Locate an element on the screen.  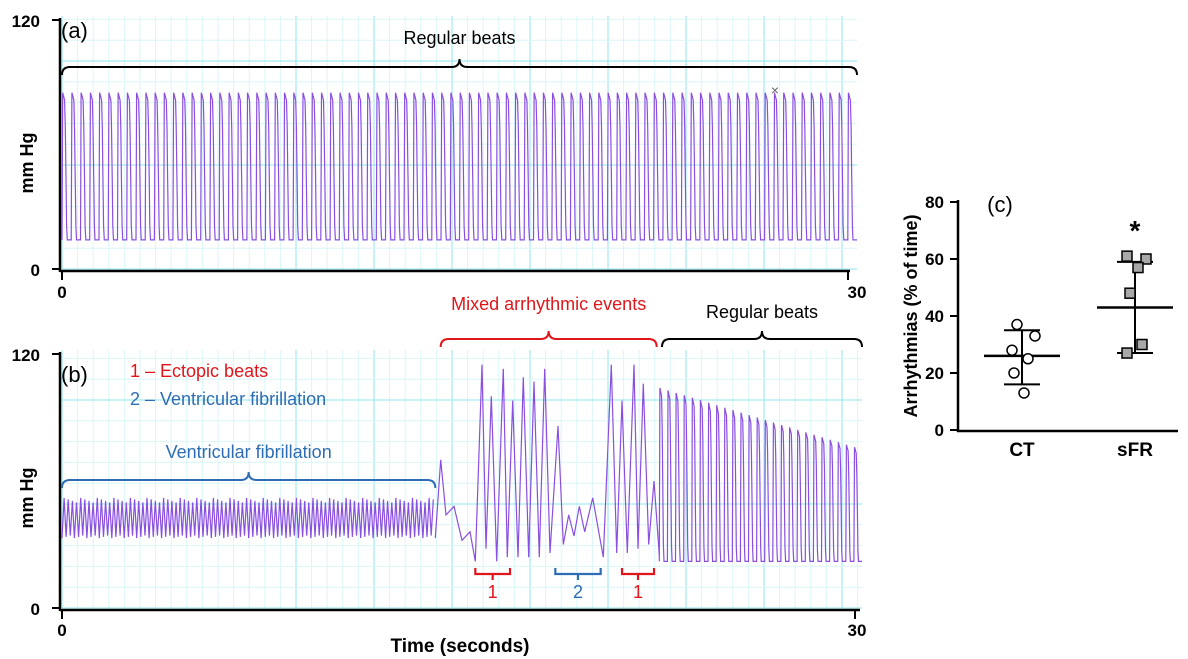
legend-ectopic-beats: 1 – Ectopic beats is located at coordinates (199, 371).